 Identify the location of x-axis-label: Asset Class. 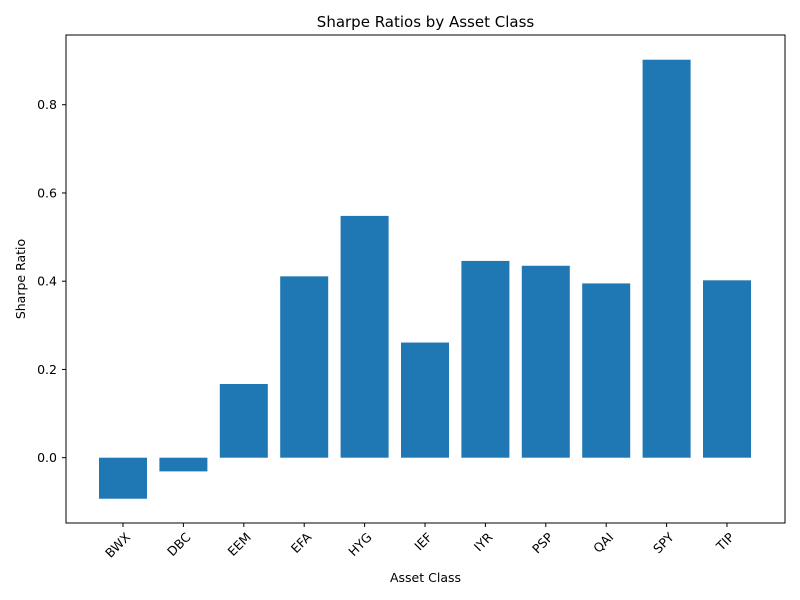
(425, 577).